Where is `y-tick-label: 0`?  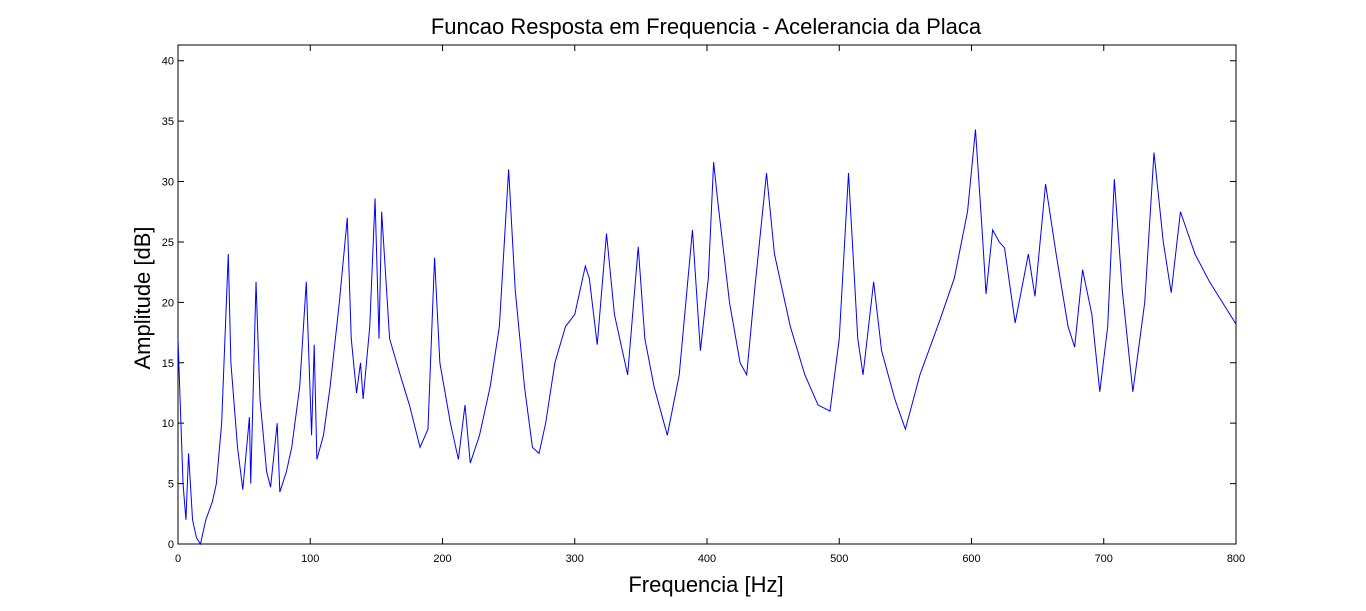
y-tick-label: 0 is located at coordinates (171, 545).